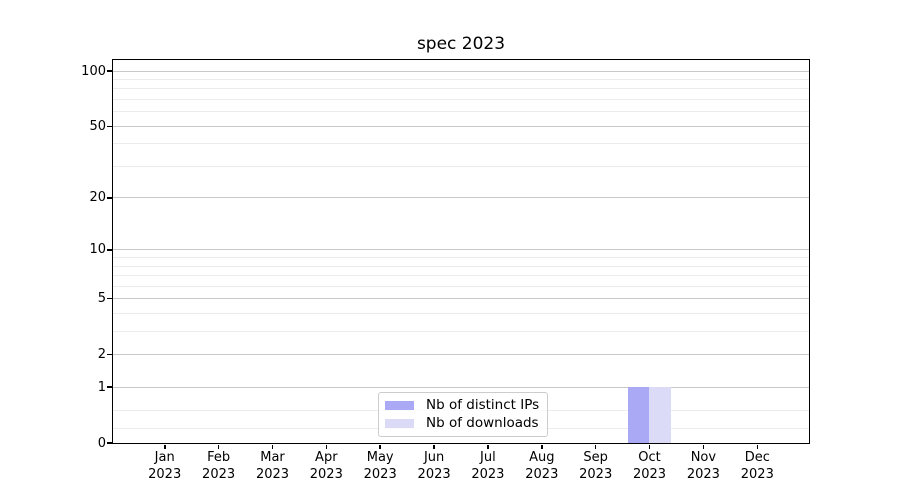 This screenshot has height=500, width=900. I want to click on x-tick-label-line: Jul, so click(488, 457).